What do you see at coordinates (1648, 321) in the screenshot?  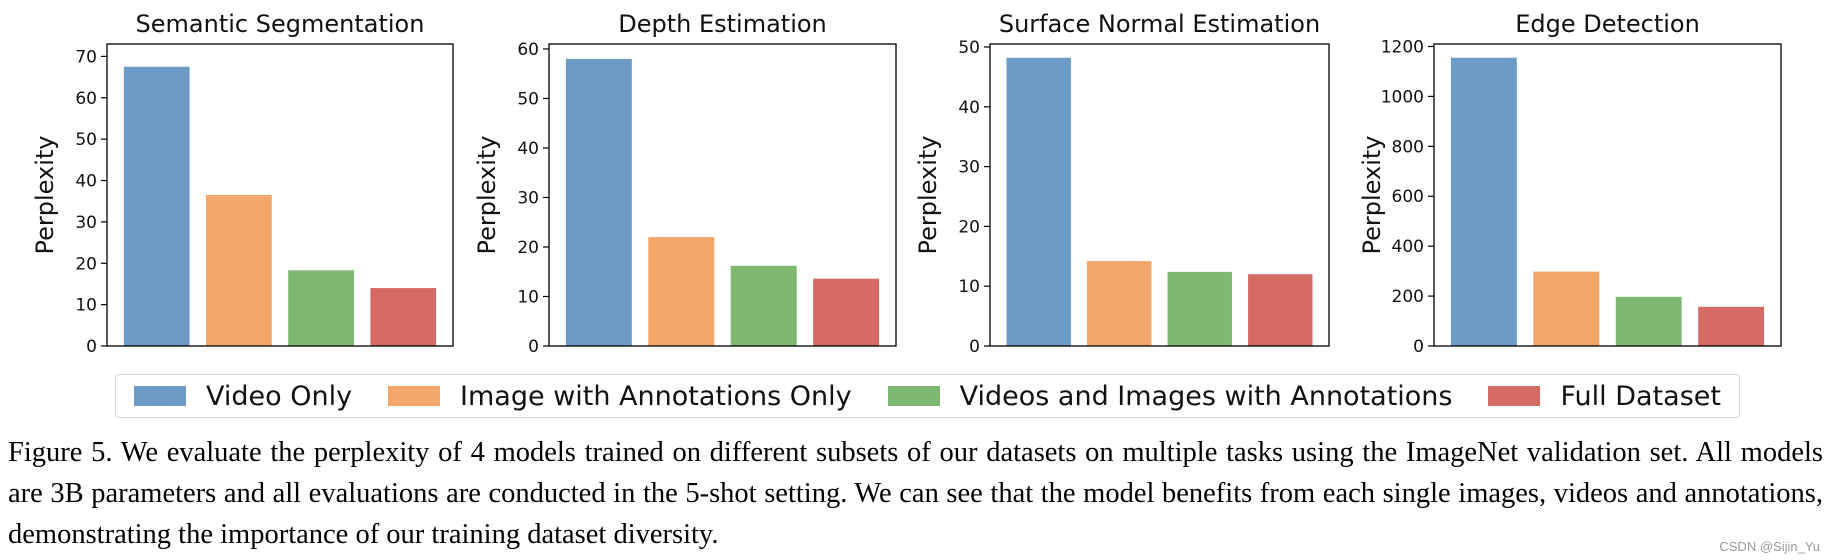 I see `bar-edge-detection-videos-and-images-with-annotations` at bounding box center [1648, 321].